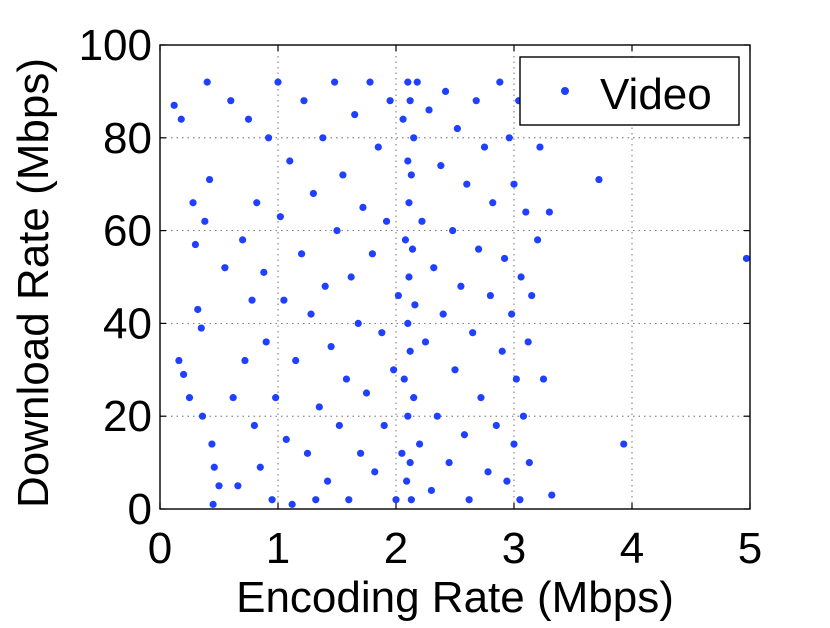 This screenshot has height=628, width=830. I want to click on y-tick-label: 40, so click(127, 323).